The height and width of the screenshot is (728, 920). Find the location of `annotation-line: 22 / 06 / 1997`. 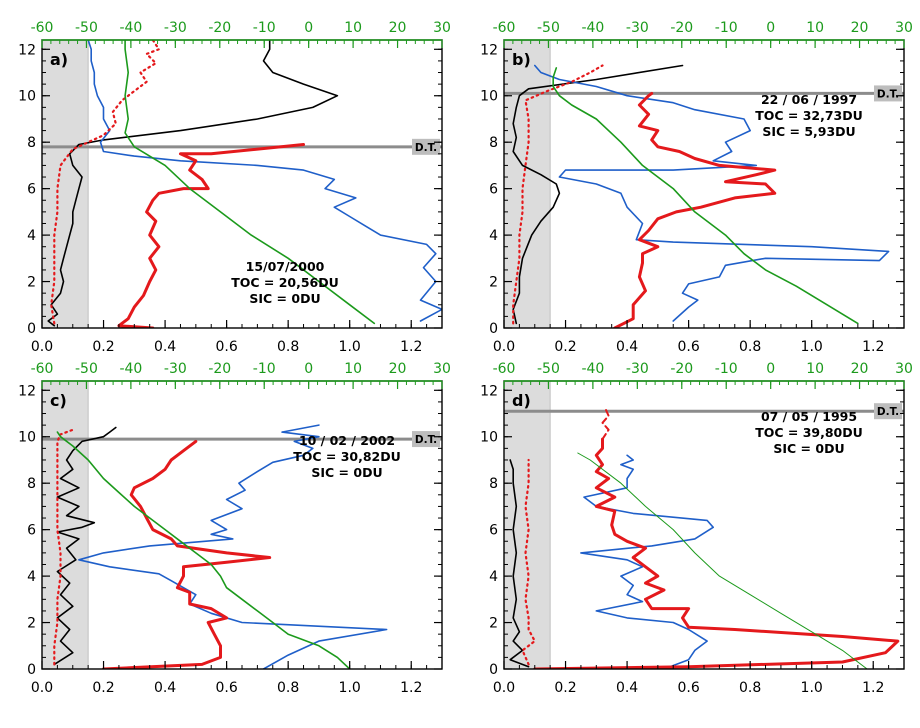

annotation-line: 22 / 06 / 1997 is located at coordinates (809, 99).